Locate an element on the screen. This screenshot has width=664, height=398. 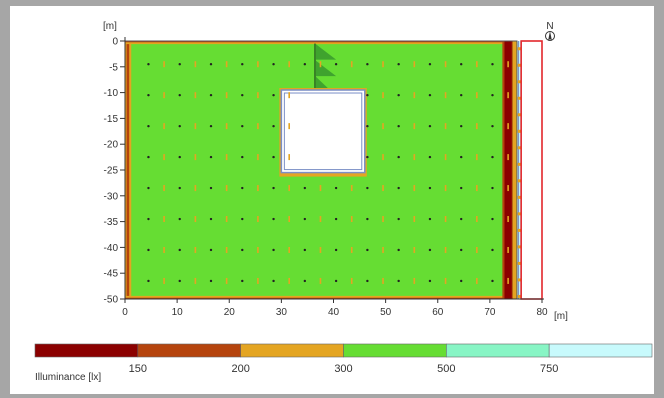
x-tick-label: 40 is located at coordinates (334, 312).